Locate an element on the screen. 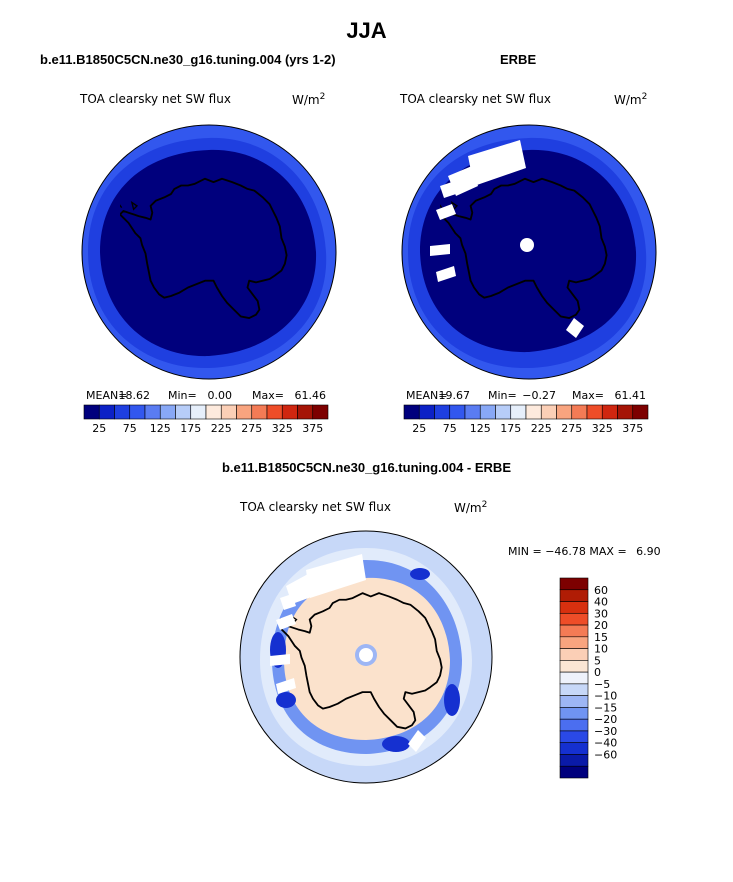 This screenshot has height=882, width=733. panel1-max-value: 61.46 is located at coordinates (311, 395).